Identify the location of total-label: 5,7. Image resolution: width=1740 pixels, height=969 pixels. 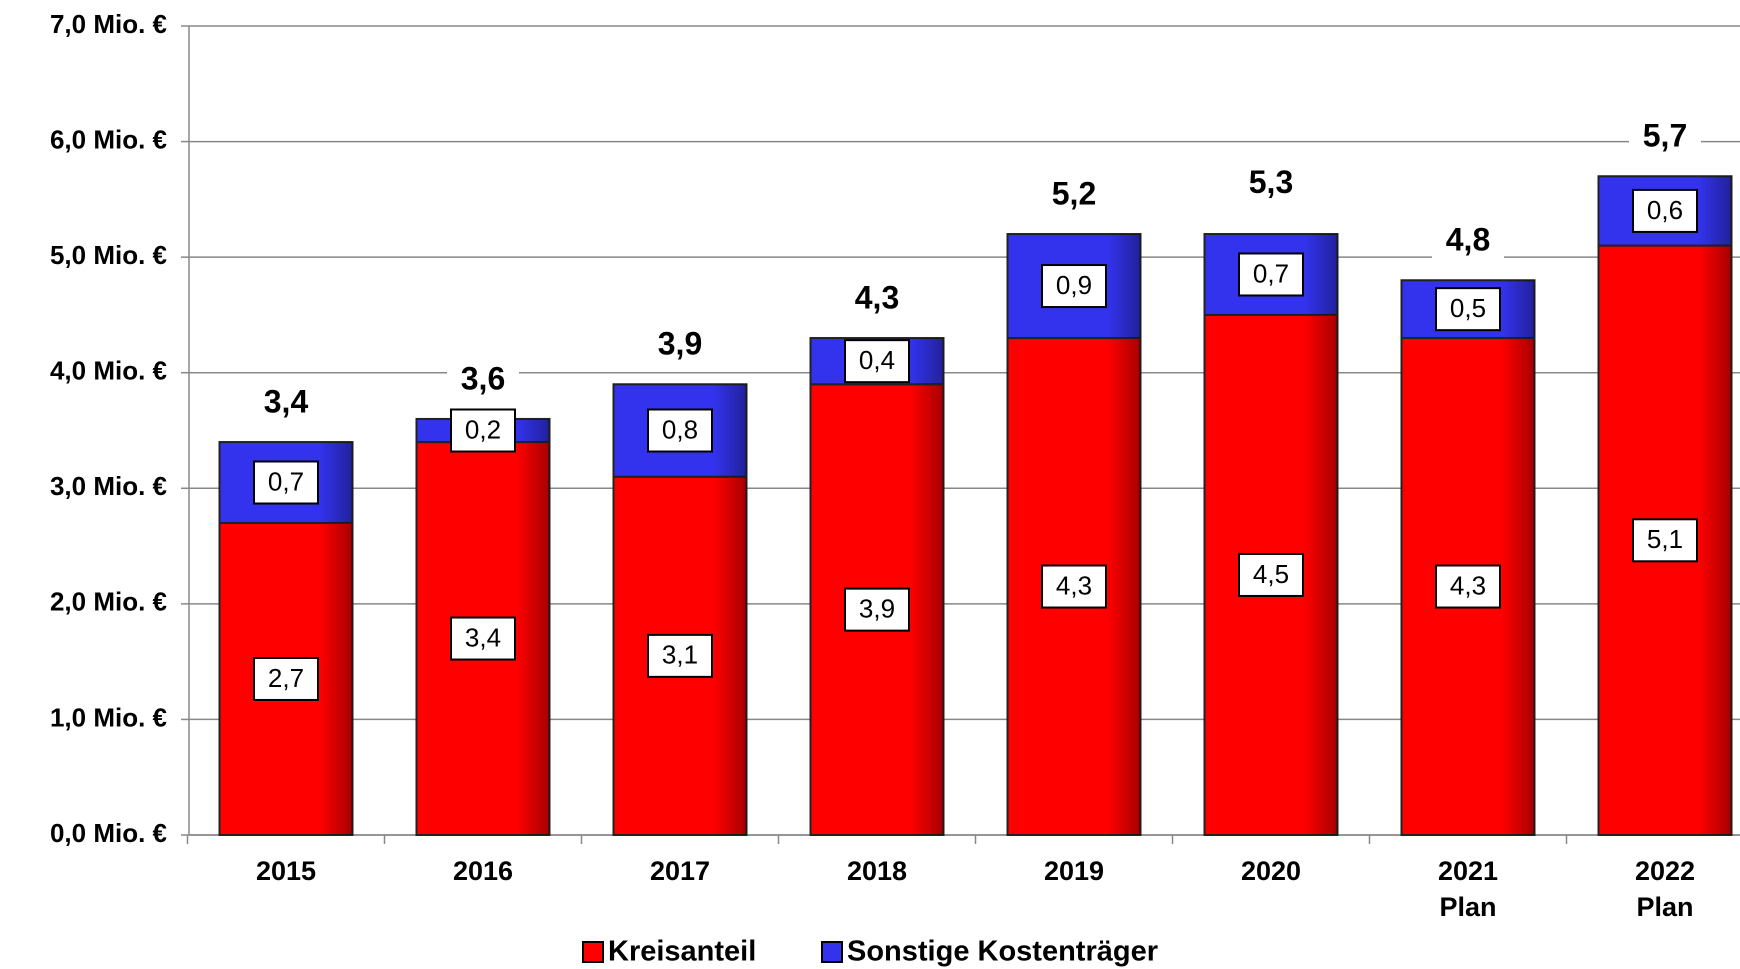
(1665, 136).